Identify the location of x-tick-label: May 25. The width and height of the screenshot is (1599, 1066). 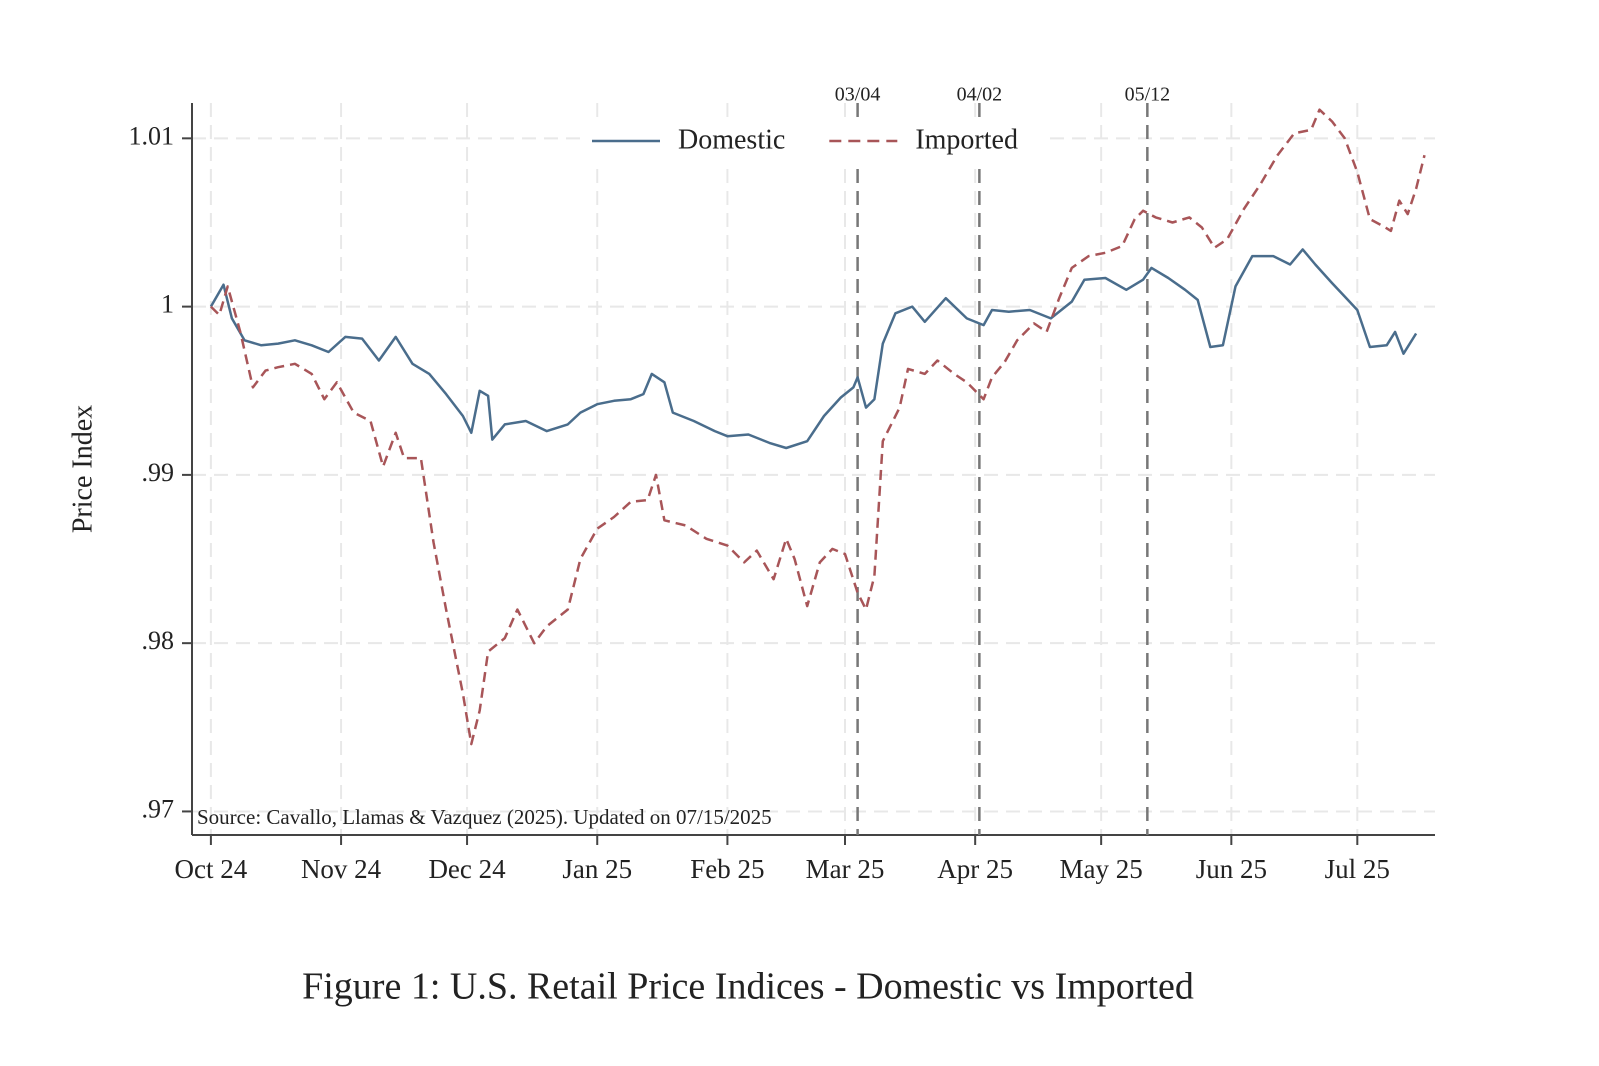
(1101, 869).